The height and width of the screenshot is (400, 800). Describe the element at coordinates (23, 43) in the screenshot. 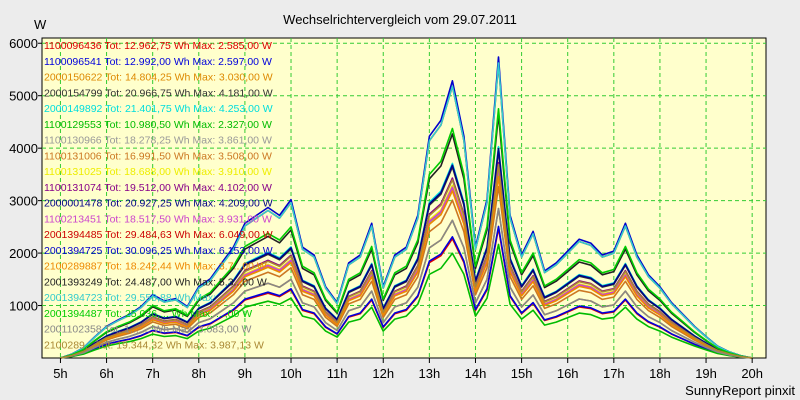

I see `y-tick-label: 6000` at that location.